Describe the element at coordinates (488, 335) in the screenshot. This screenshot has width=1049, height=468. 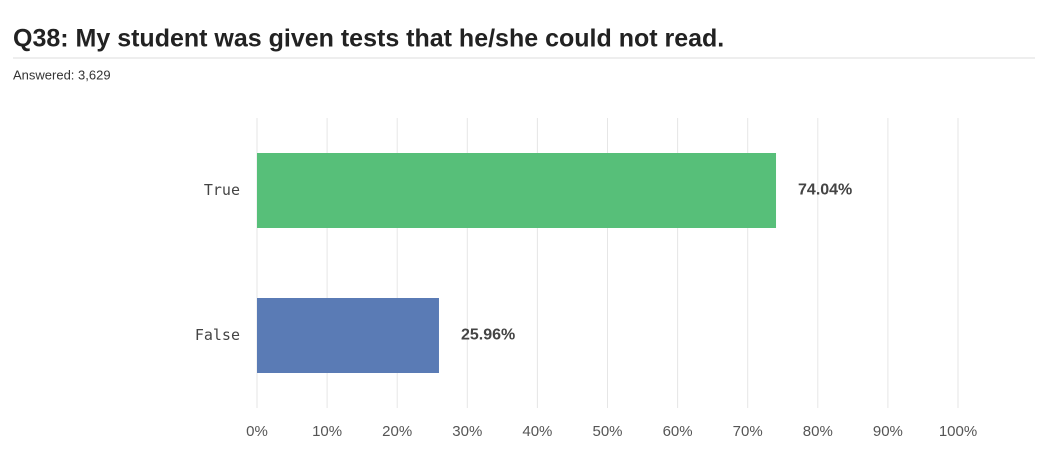
I see `value-label: 25.96%` at that location.